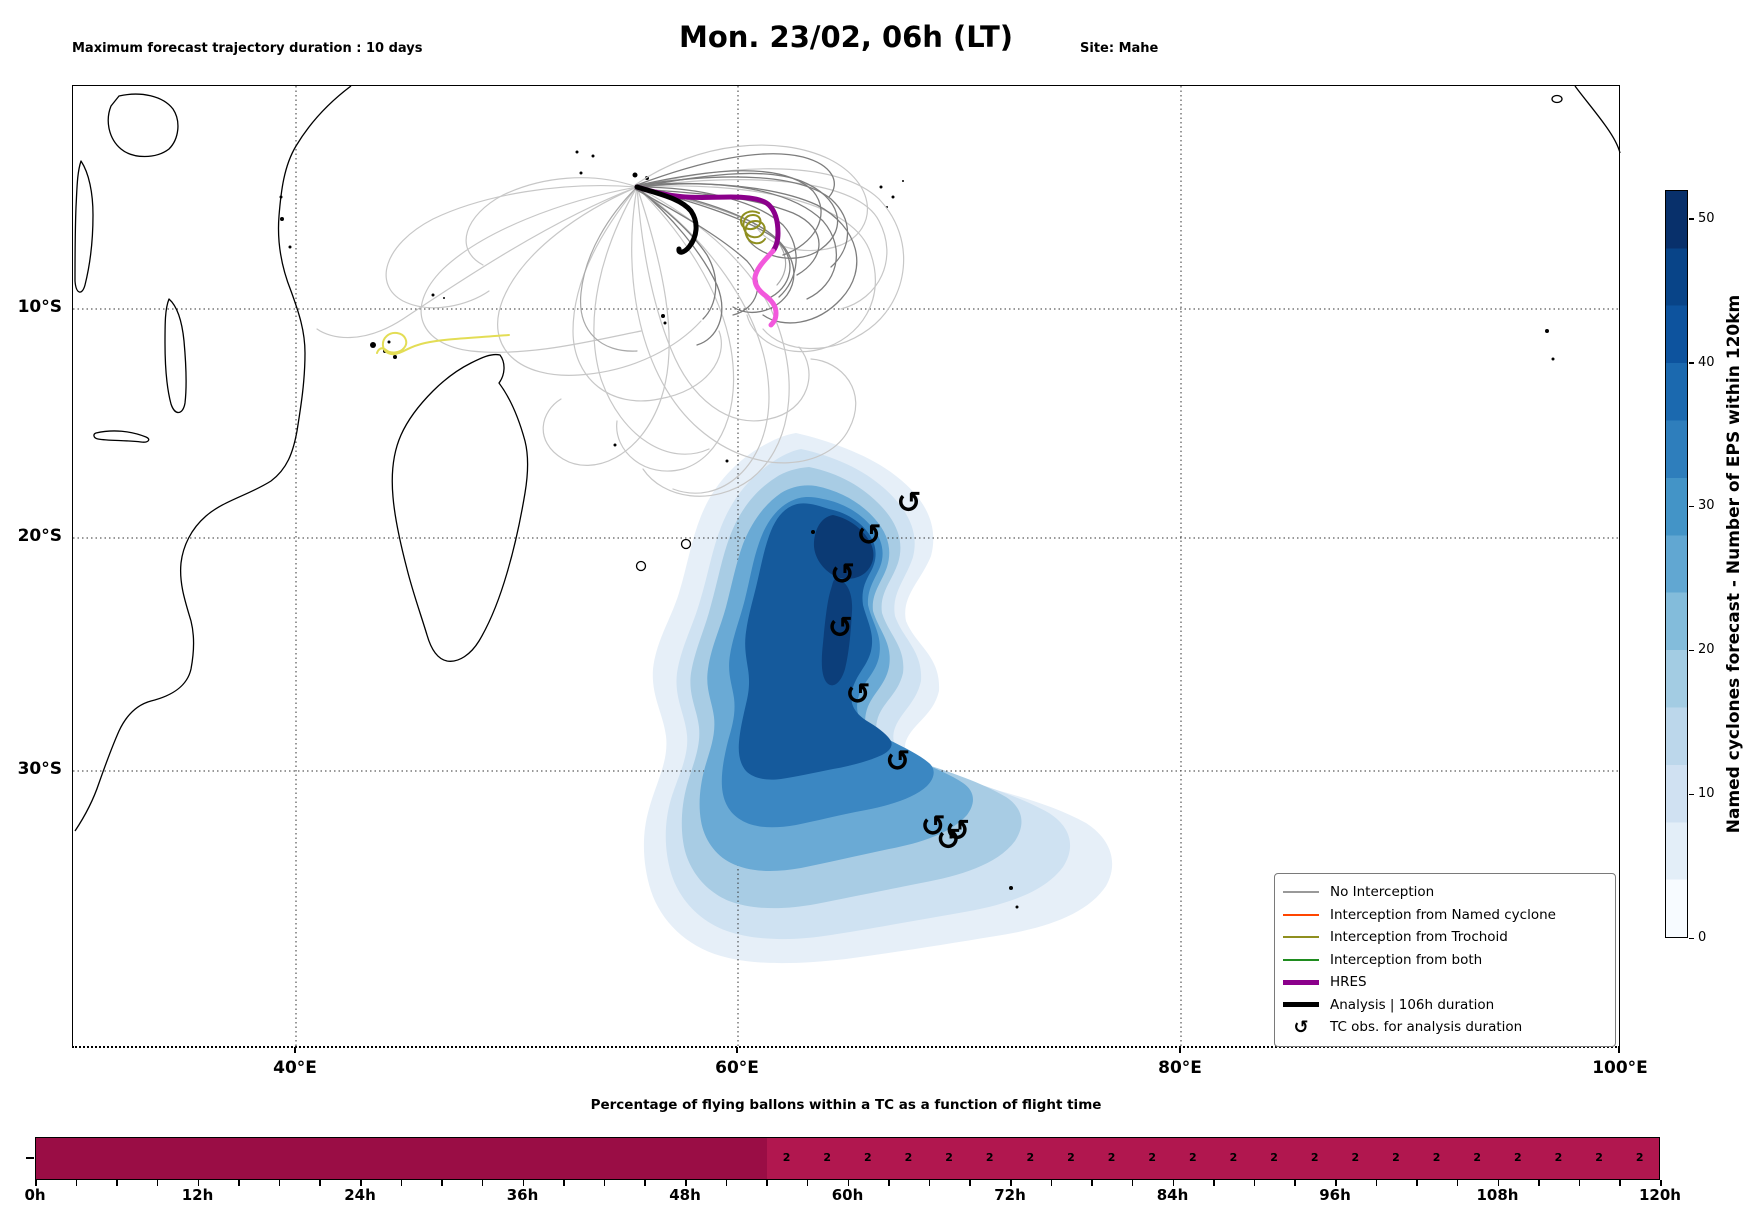 Image resolution: width=1752 pixels, height=1213 pixels. Describe the element at coordinates (1419, 937) in the screenshot. I see `legend-label: Interception from Trochoid` at that location.